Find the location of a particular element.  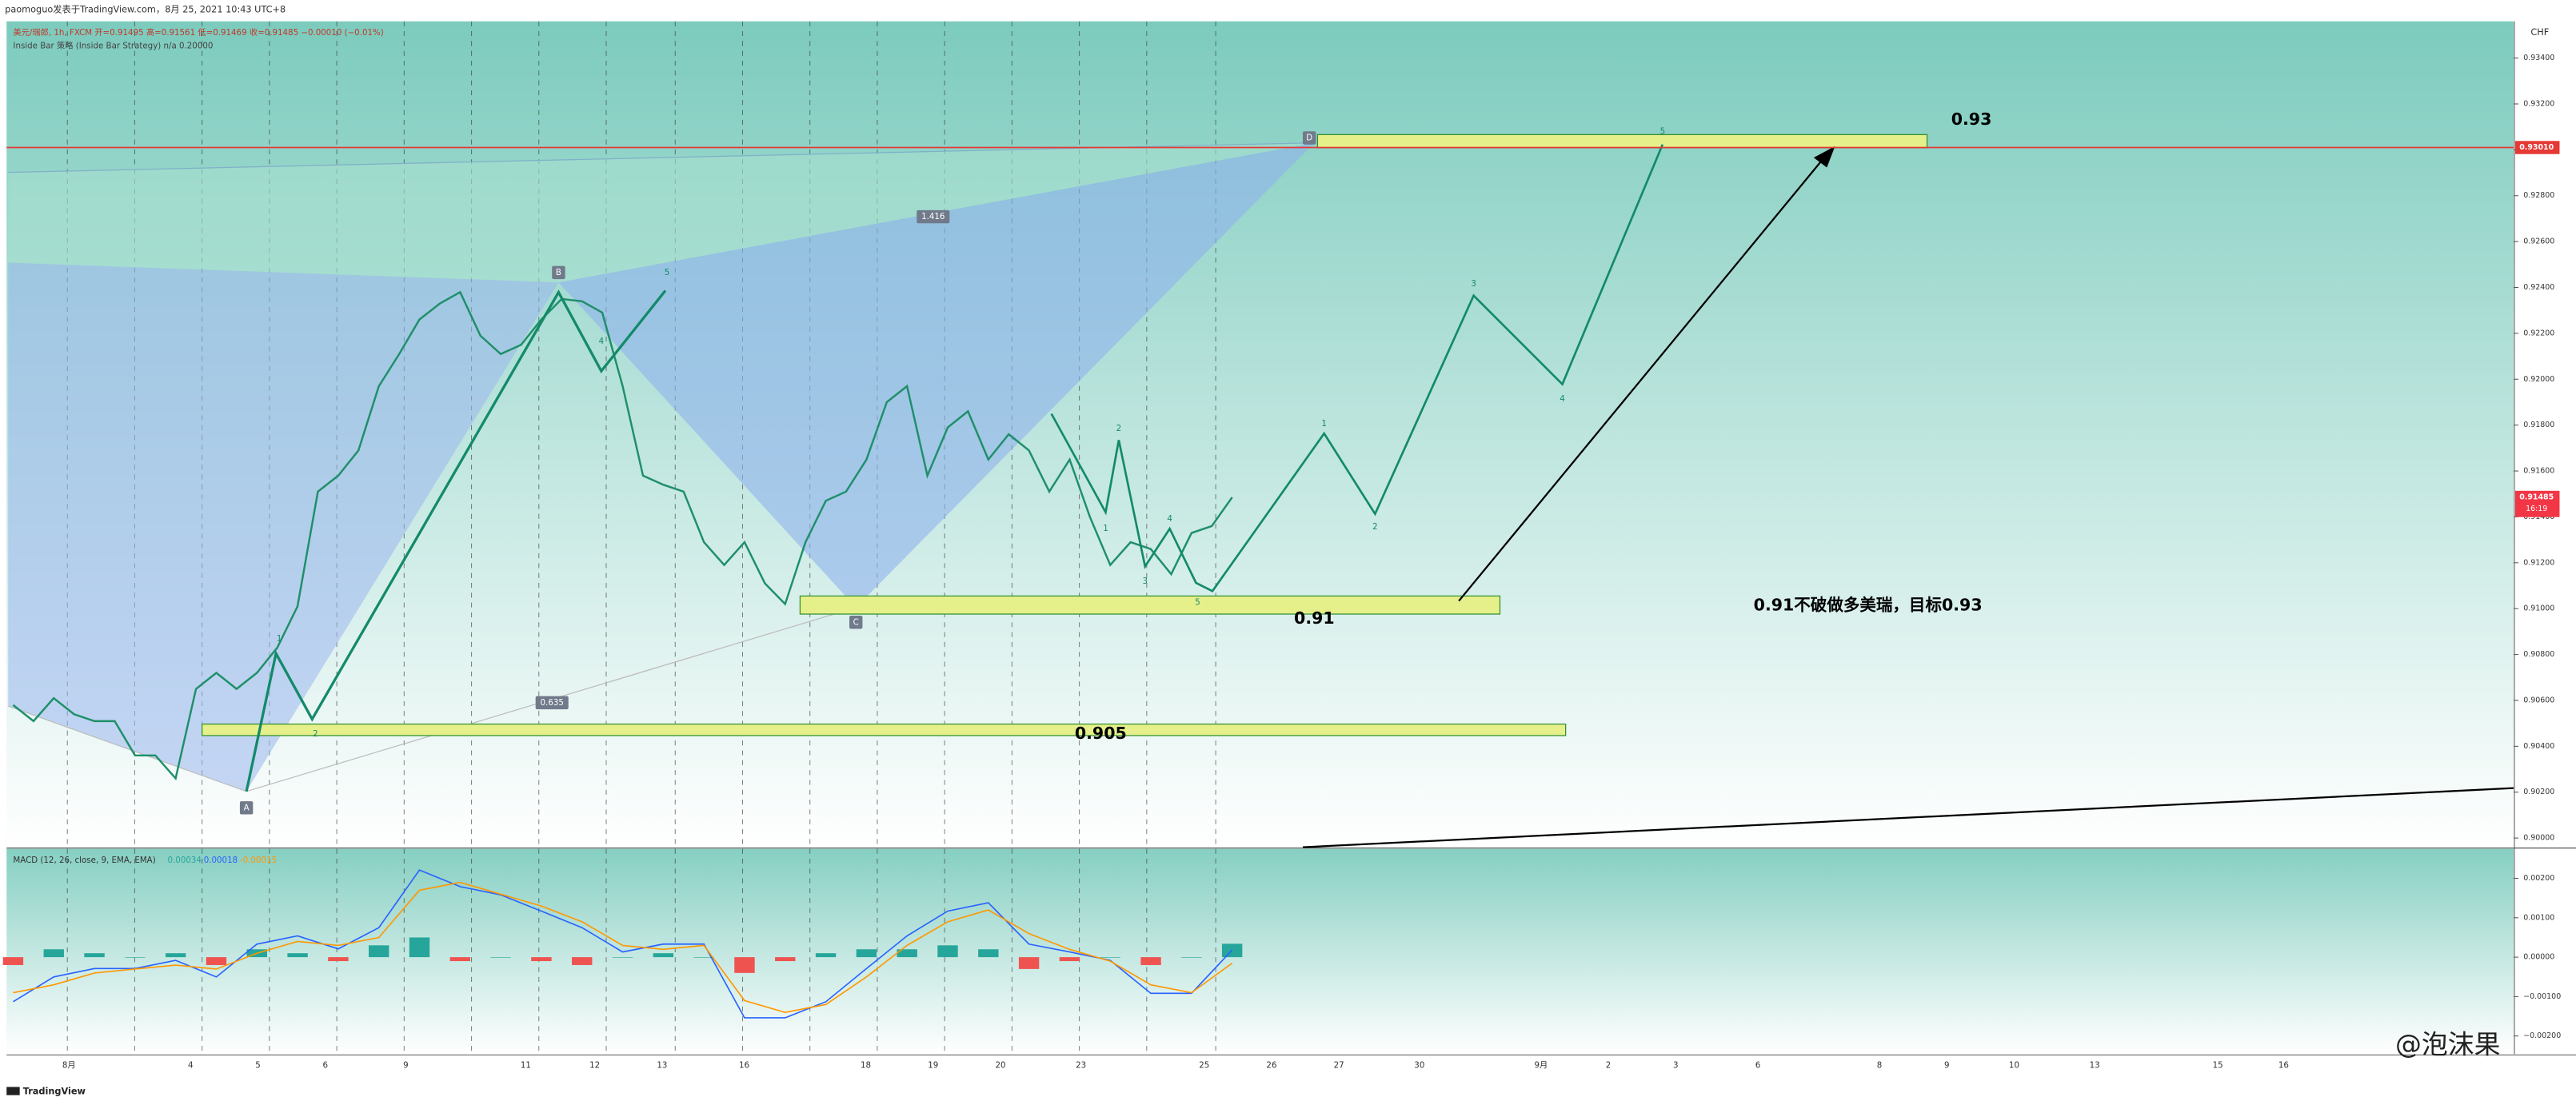

ratio-label: 0.635 is located at coordinates (552, 703).